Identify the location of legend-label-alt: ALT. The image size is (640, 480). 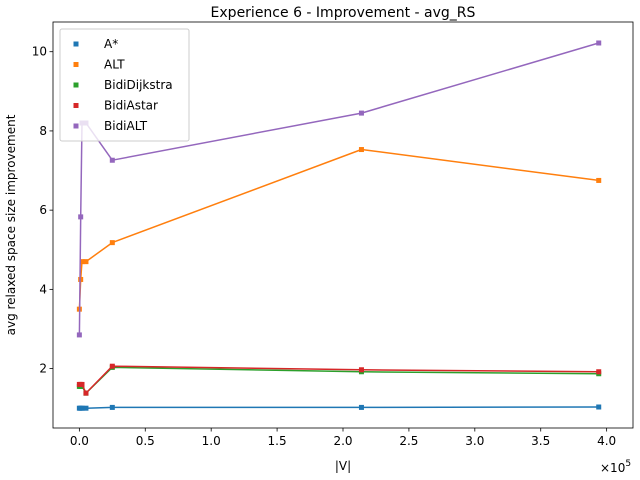
(114, 65).